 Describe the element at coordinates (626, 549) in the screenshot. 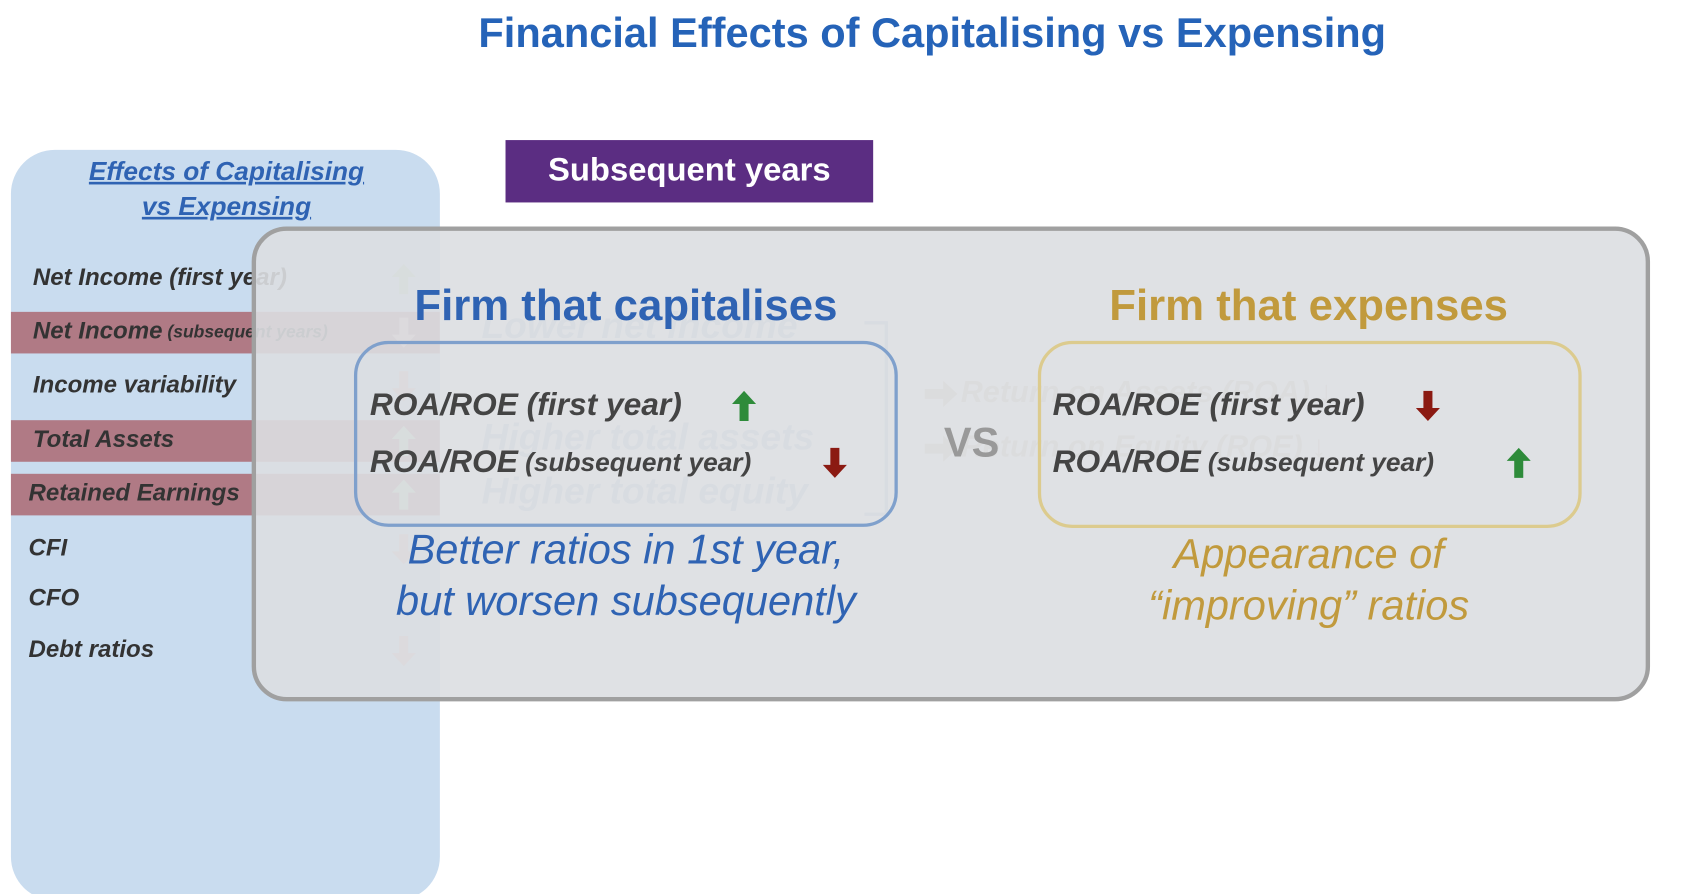

I see `firm-summary: Better ratios in 1st year,` at that location.